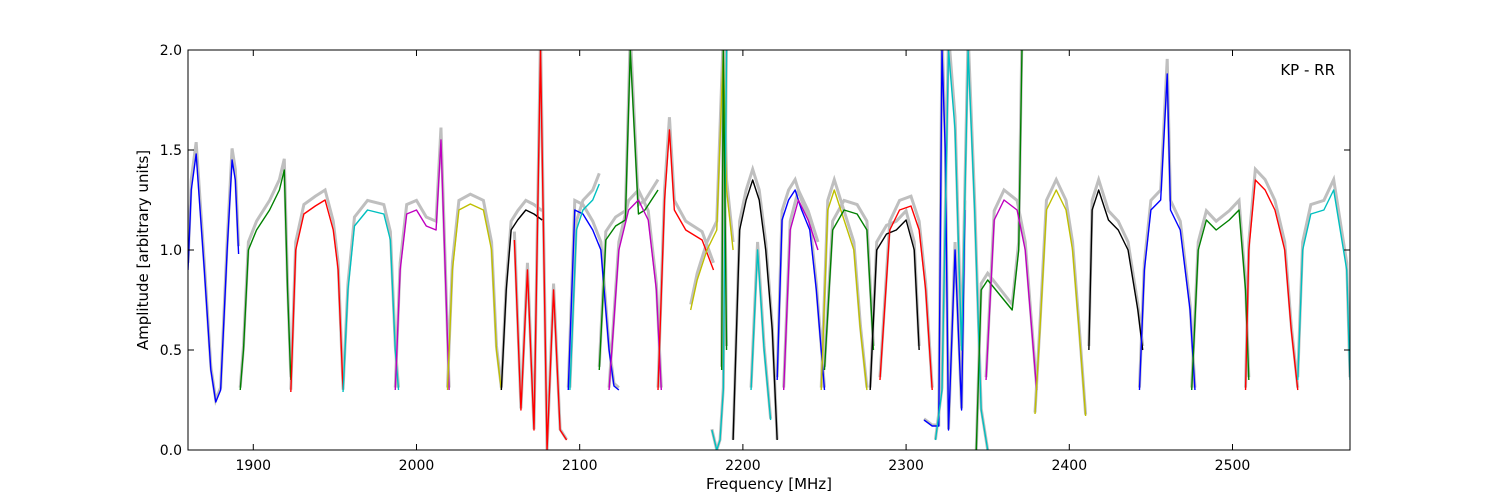  What do you see at coordinates (143, 250) in the screenshot?
I see `y-axis-label: Amplitude [arbitrary units]` at bounding box center [143, 250].